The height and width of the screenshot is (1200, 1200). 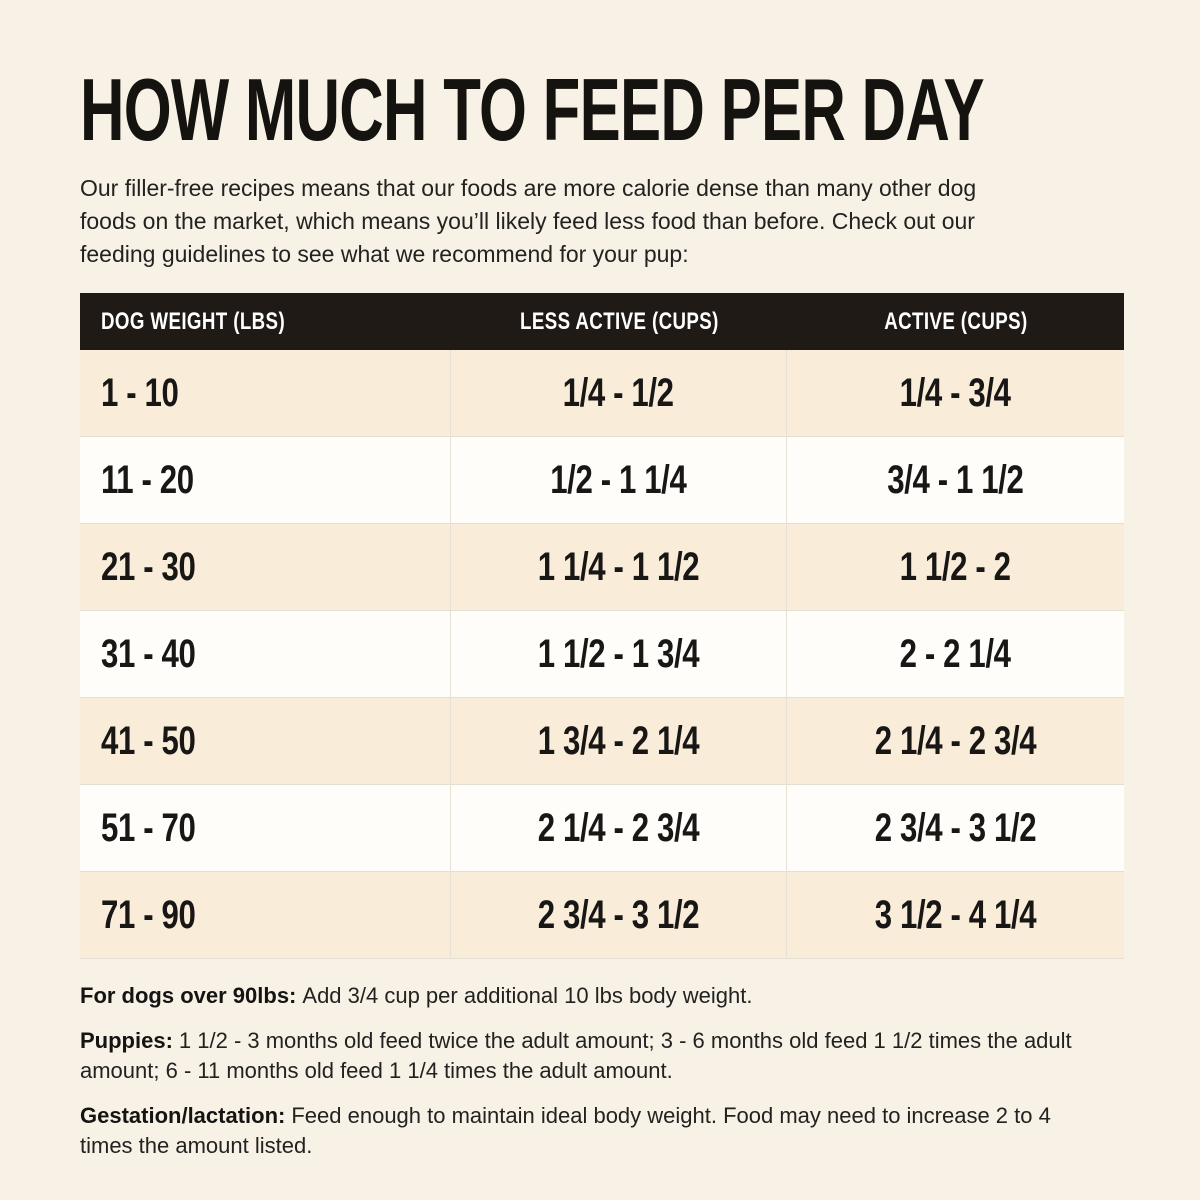 I want to click on header-less-active: LESS ACTIVE (CUPS), so click(x=619, y=321).